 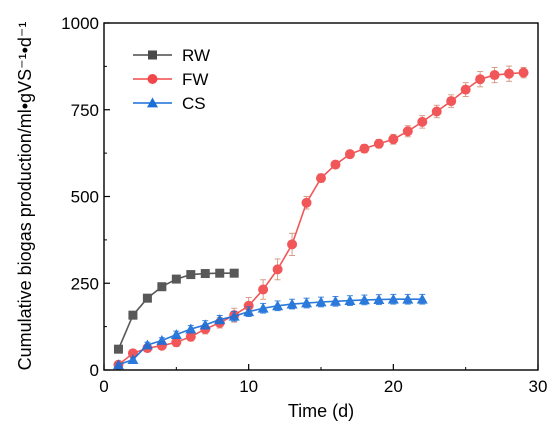 What do you see at coordinates (152, 79) in the screenshot?
I see `legend-marker-fw` at bounding box center [152, 79].